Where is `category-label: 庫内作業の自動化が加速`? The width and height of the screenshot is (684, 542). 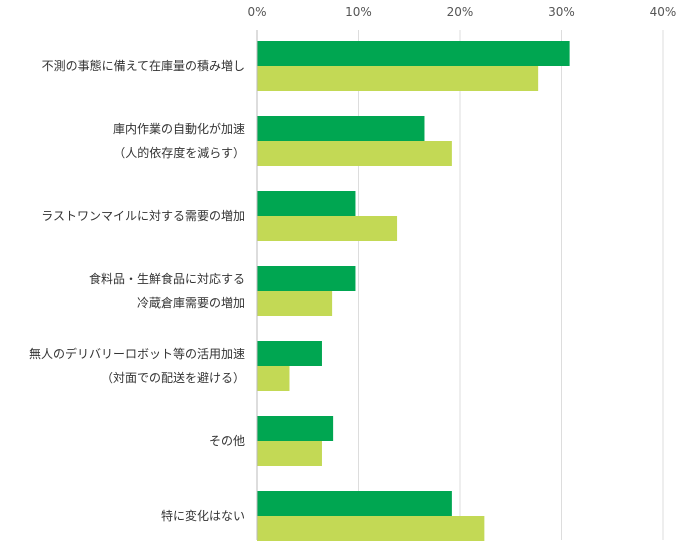
category-label: 庫内作業の自動化が加速 is located at coordinates (179, 128).